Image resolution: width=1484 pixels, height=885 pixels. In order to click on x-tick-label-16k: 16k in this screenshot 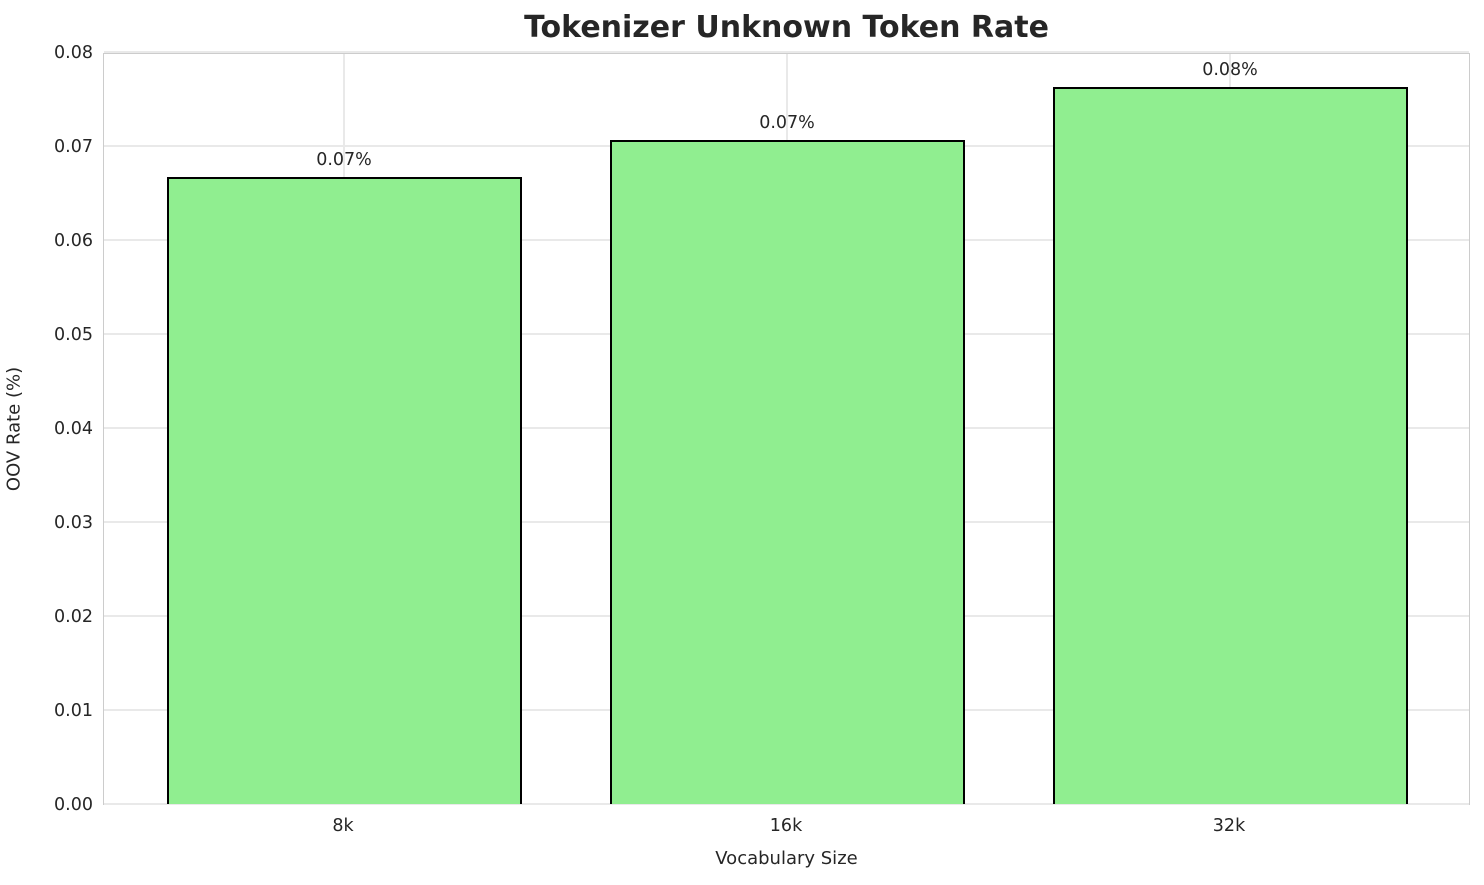, I will do `click(786, 826)`.